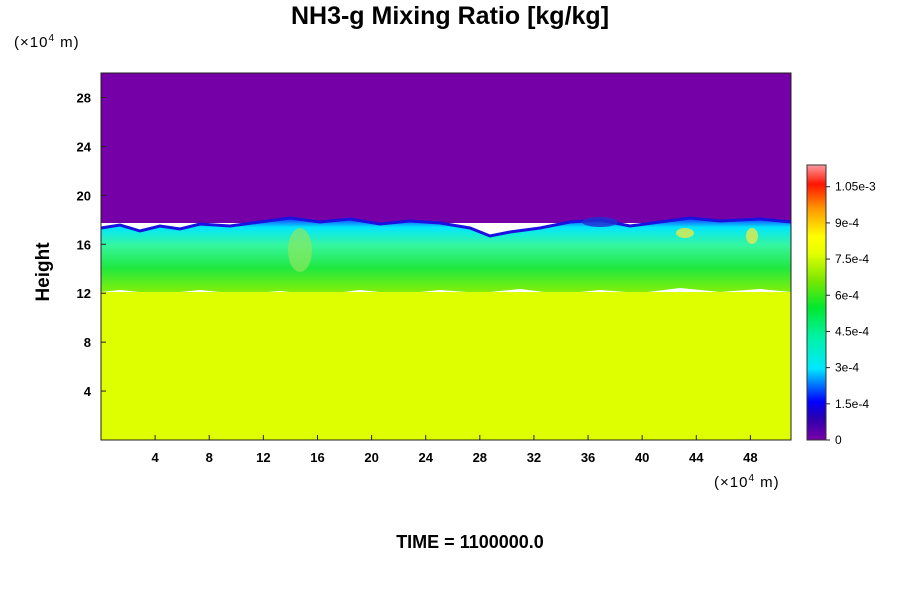 This screenshot has width=900, height=600. I want to click on x-tick-label: 44, so click(696, 457).